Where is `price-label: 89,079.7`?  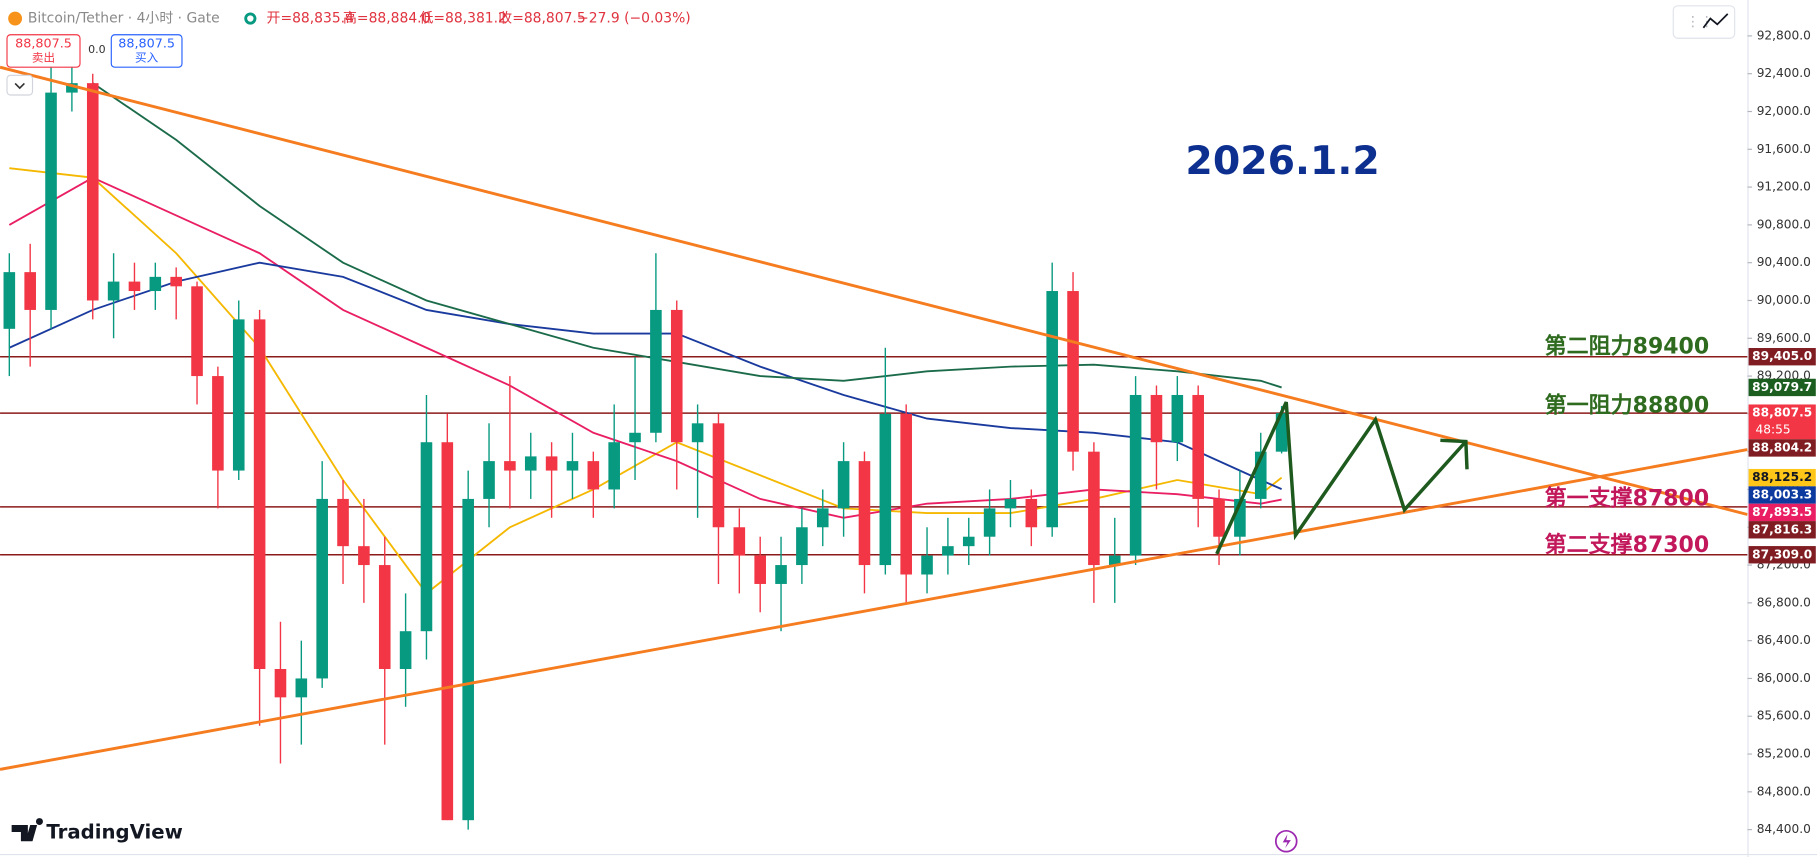
price-label: 89,079.7 is located at coordinates (1782, 387).